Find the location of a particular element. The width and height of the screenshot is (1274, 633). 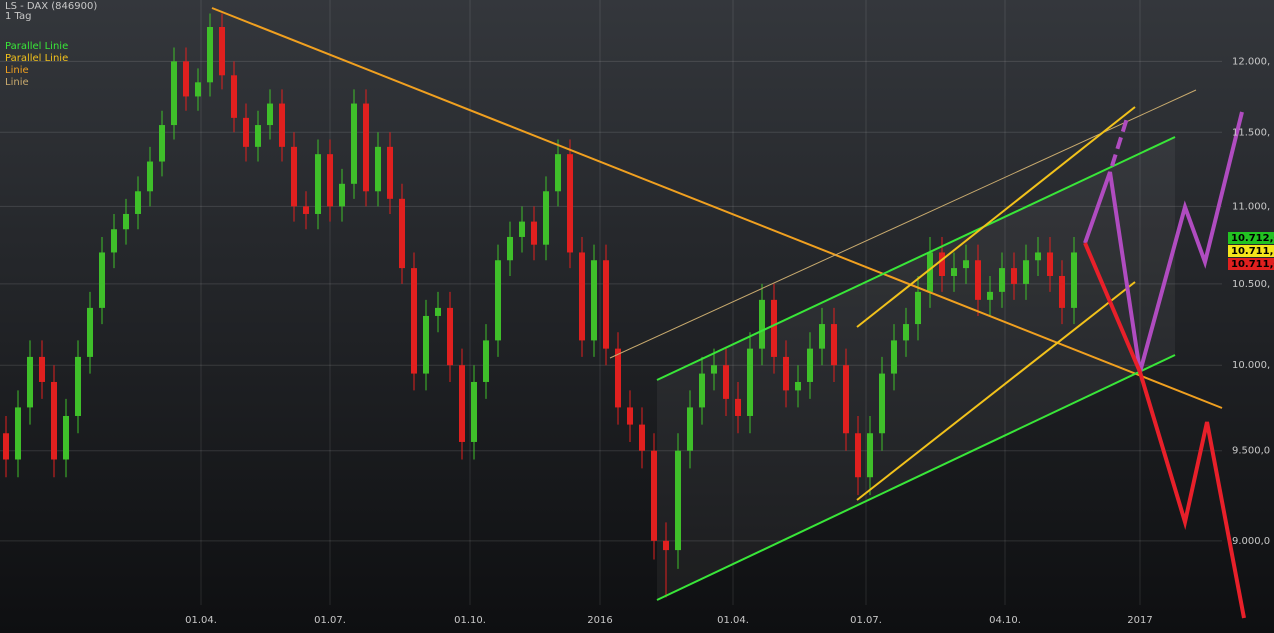

y-tick-label: 9.000,0 is located at coordinates (1251, 541).